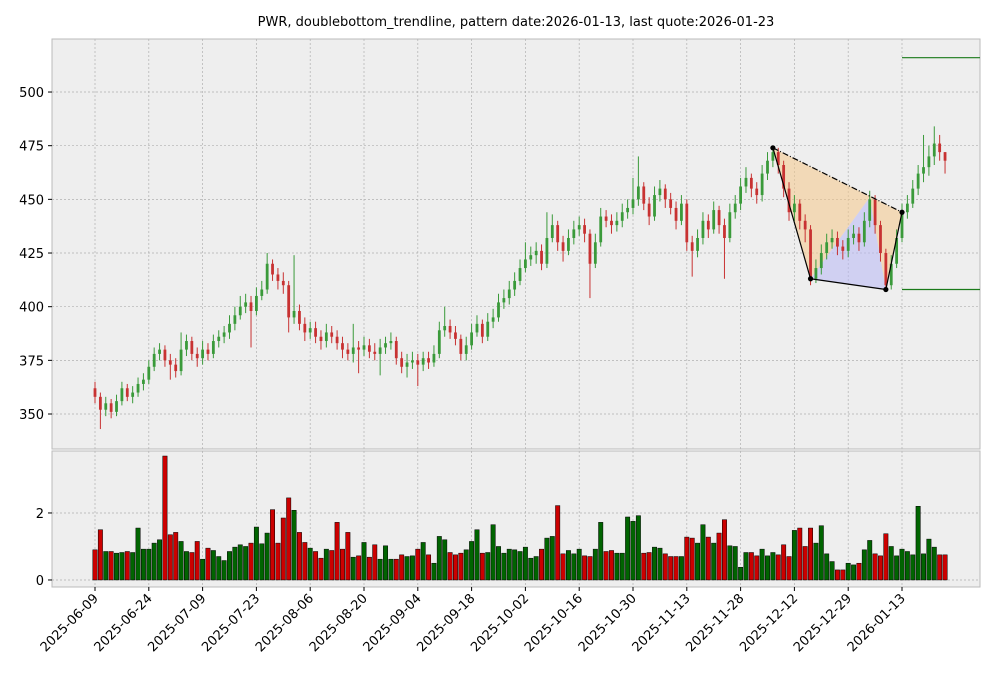  Describe the element at coordinates (31, 308) in the screenshot. I see `y-tick-label: 400` at that location.